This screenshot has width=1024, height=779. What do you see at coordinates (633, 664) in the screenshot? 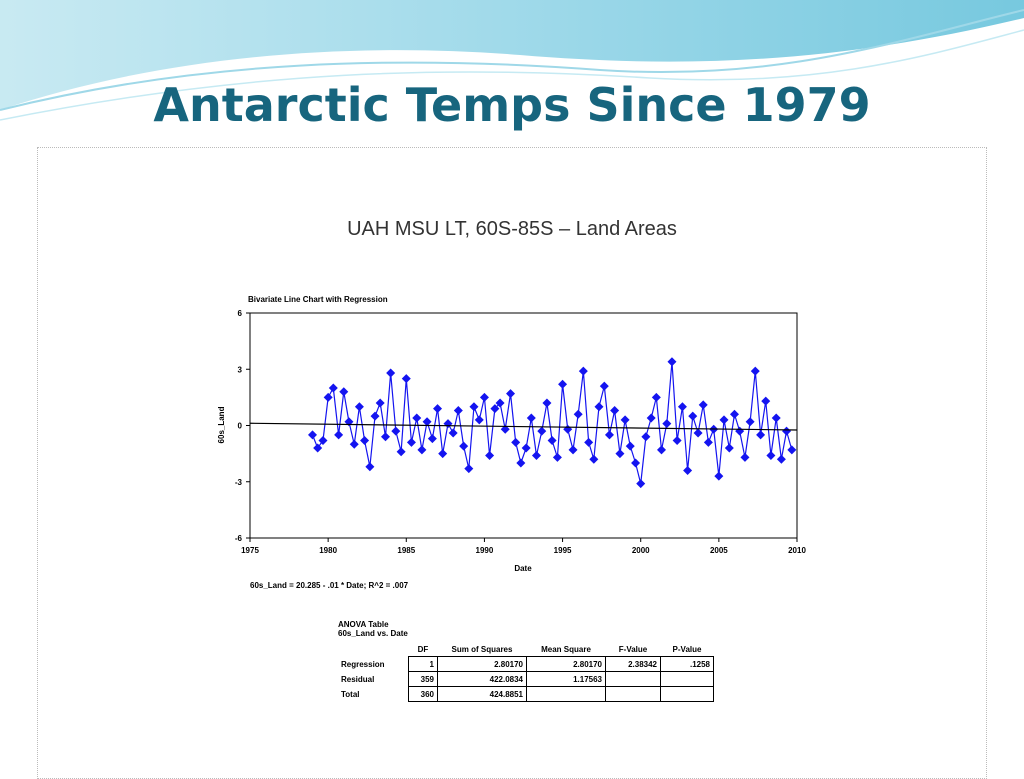
I see `cell: 2.38342` at bounding box center [633, 664].